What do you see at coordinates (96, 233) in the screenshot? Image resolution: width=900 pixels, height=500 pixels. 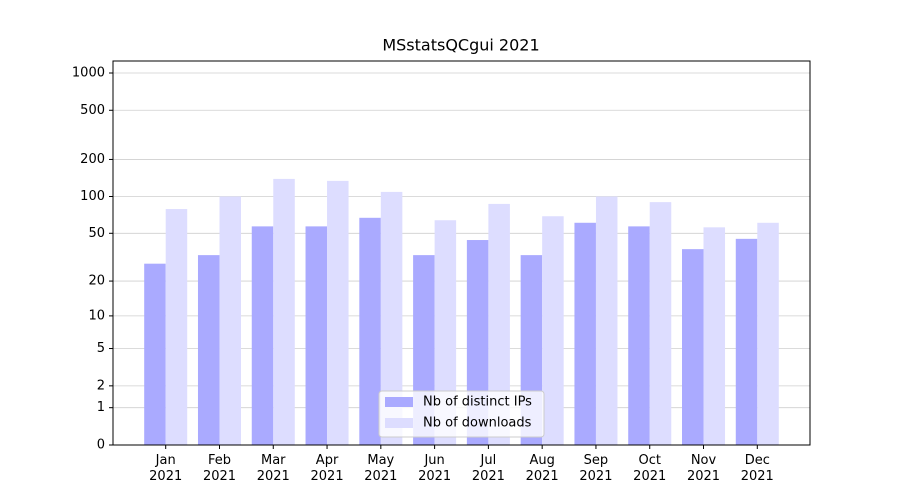 I see `y-tick-label: 50` at bounding box center [96, 233].